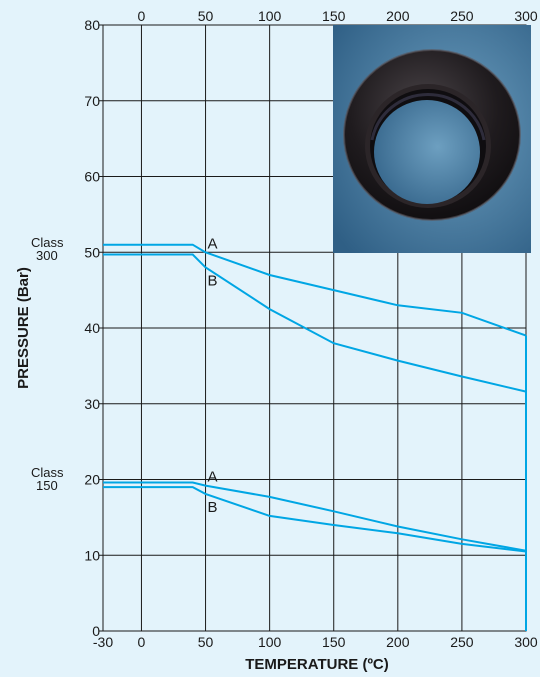 This screenshot has height=677, width=540. Describe the element at coordinates (270, 642) in the screenshot. I see `x-tick-label-bottom: 100` at that location.